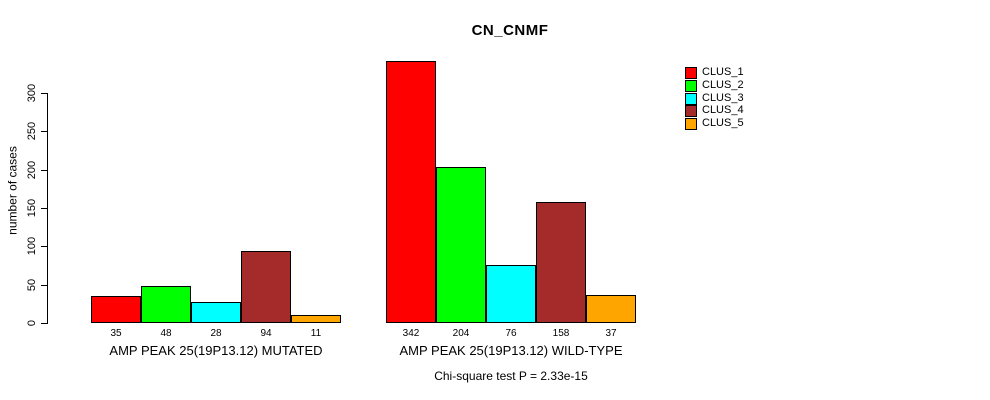  What do you see at coordinates (32, 170) in the screenshot?
I see `y-tick-label: 200` at bounding box center [32, 170].